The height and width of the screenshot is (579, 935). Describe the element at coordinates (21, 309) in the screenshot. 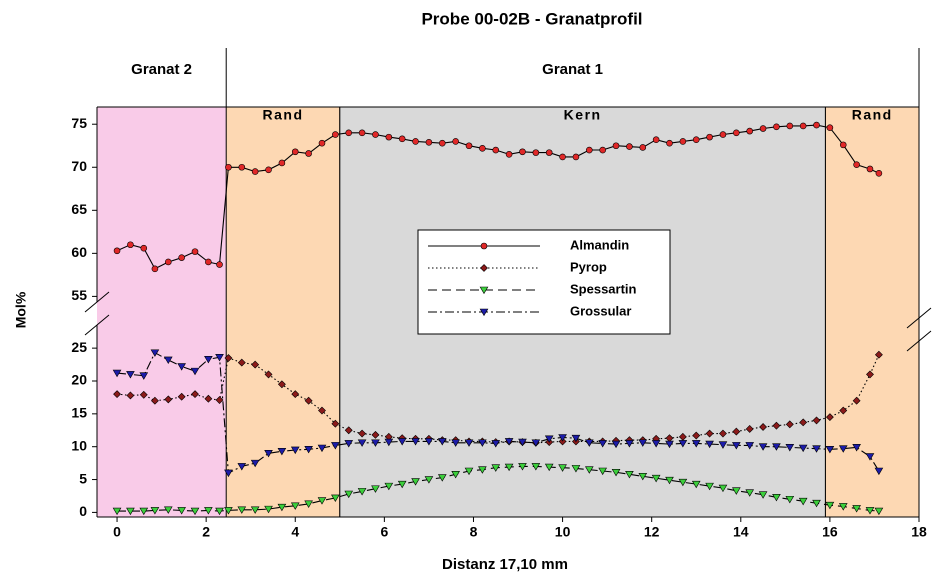

I see `y-axis-label: Mol%` at that location.